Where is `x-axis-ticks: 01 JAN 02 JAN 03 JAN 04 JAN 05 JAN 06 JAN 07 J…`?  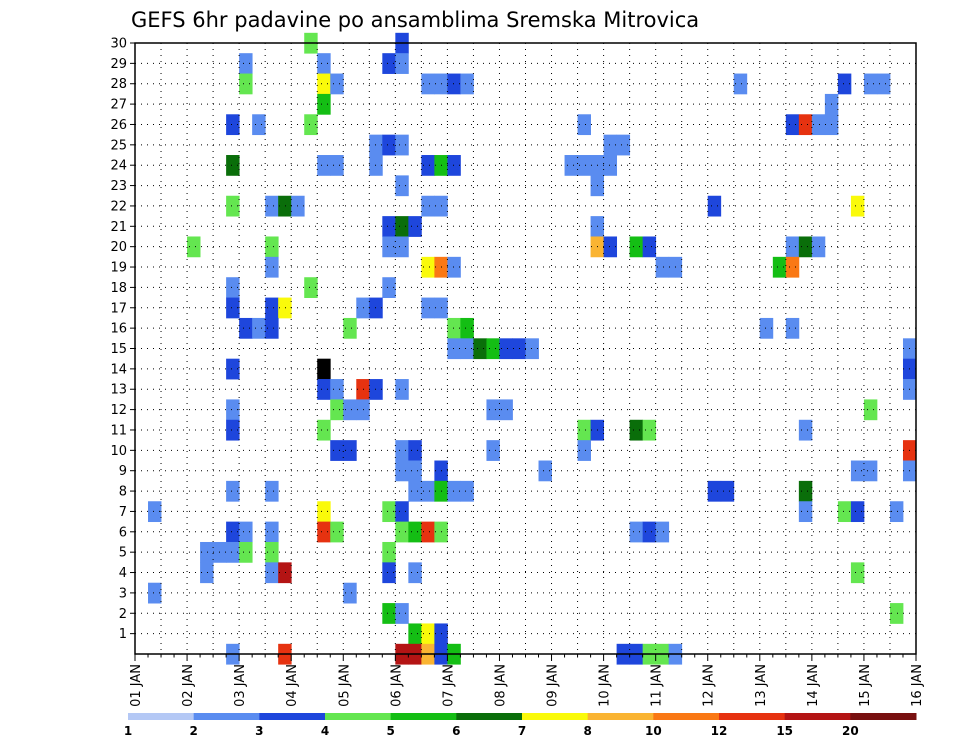 x-axis-ticks: 01 JAN 02 JAN 03 JAN 04 JAN 05 JAN 06 JAN 07 J… is located at coordinates (527, 680).